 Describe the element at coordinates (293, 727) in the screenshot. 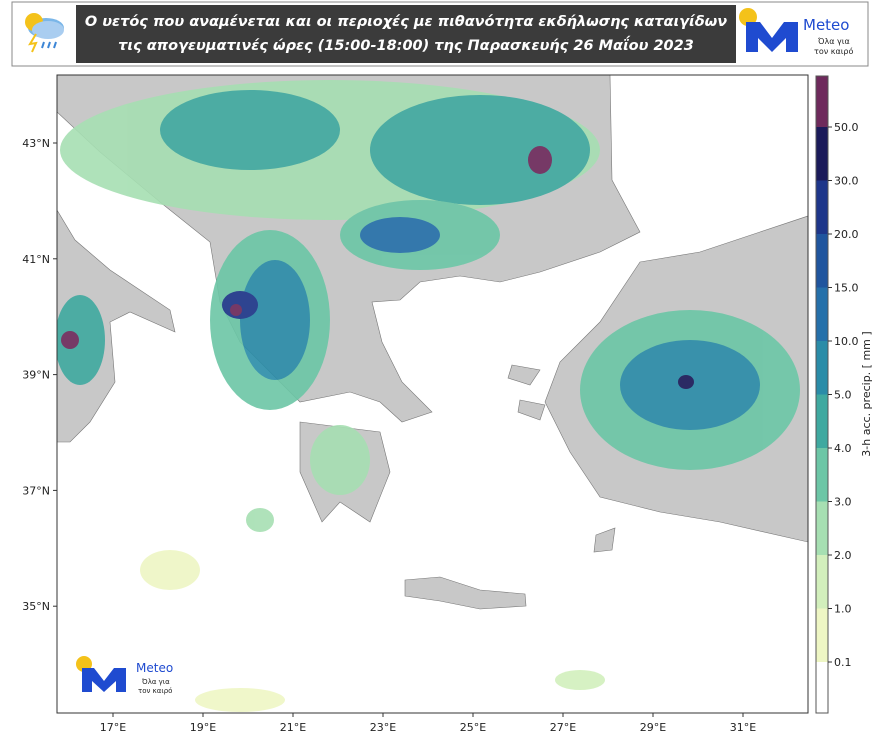

I see `lon-label: 21°E` at that location.